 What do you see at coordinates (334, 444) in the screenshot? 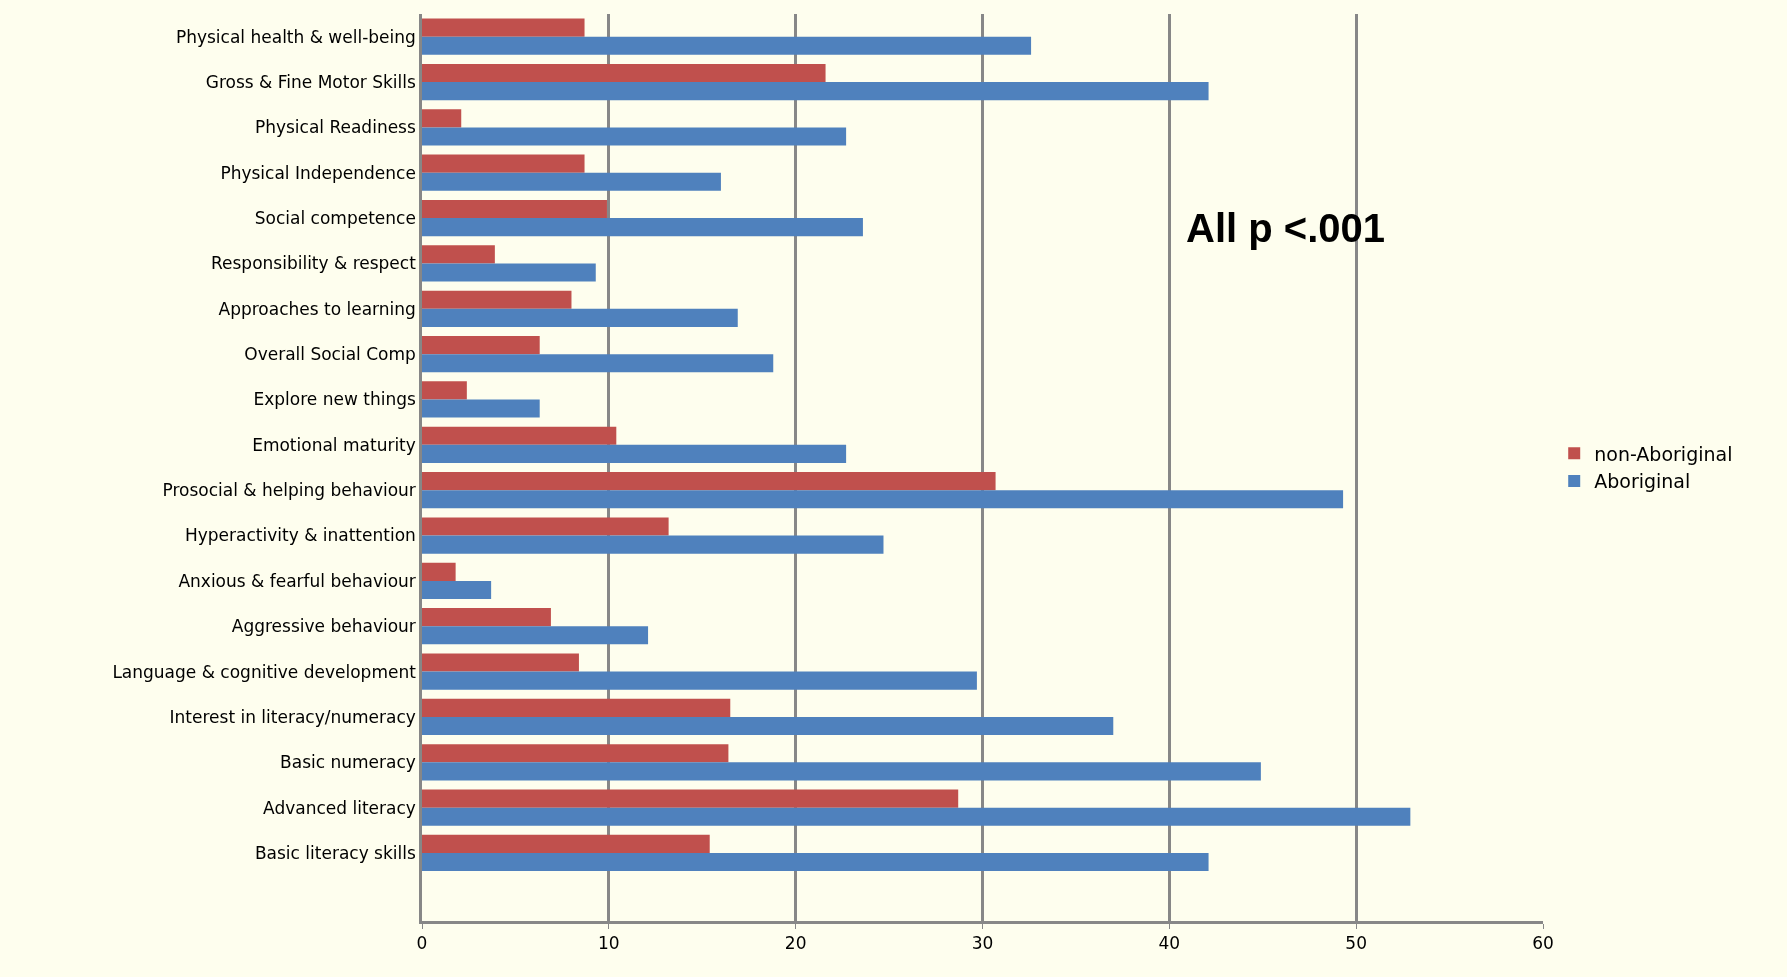
I see `y-tick-label: Emotional maturity` at bounding box center [334, 444].